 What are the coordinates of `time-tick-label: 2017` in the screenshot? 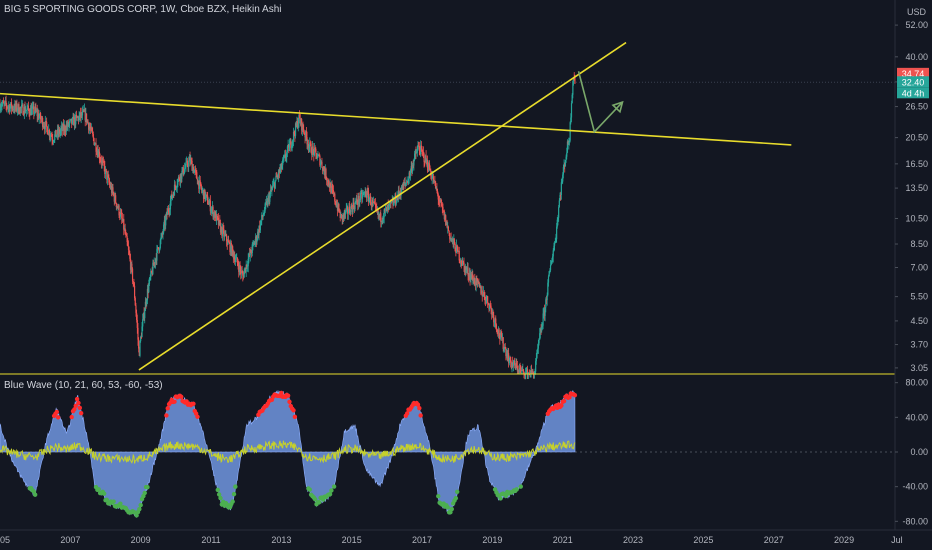 It's located at (422, 540).